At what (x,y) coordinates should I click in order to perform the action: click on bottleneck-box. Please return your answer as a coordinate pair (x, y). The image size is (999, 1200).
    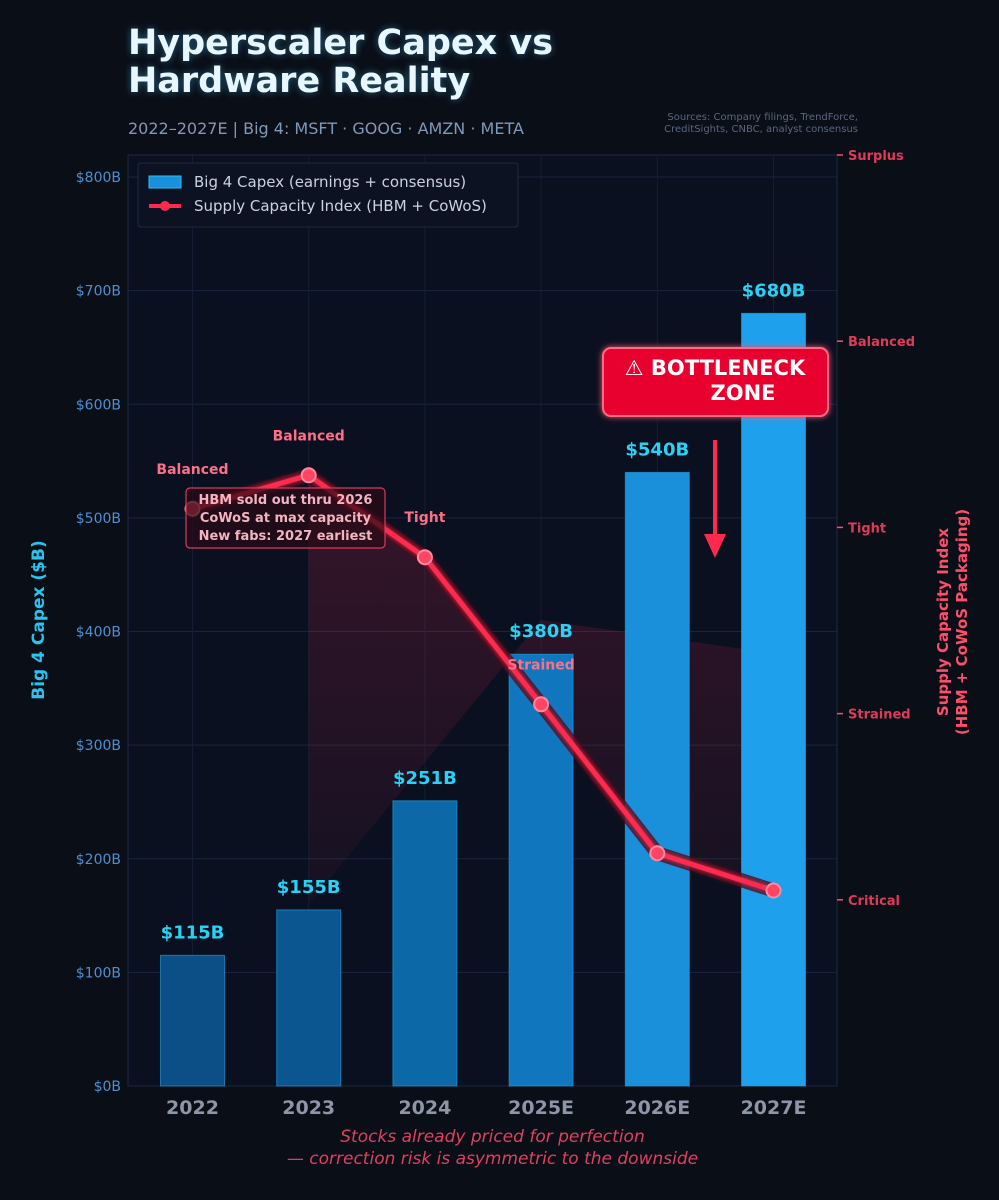
    Looking at the image, I should click on (715, 382).